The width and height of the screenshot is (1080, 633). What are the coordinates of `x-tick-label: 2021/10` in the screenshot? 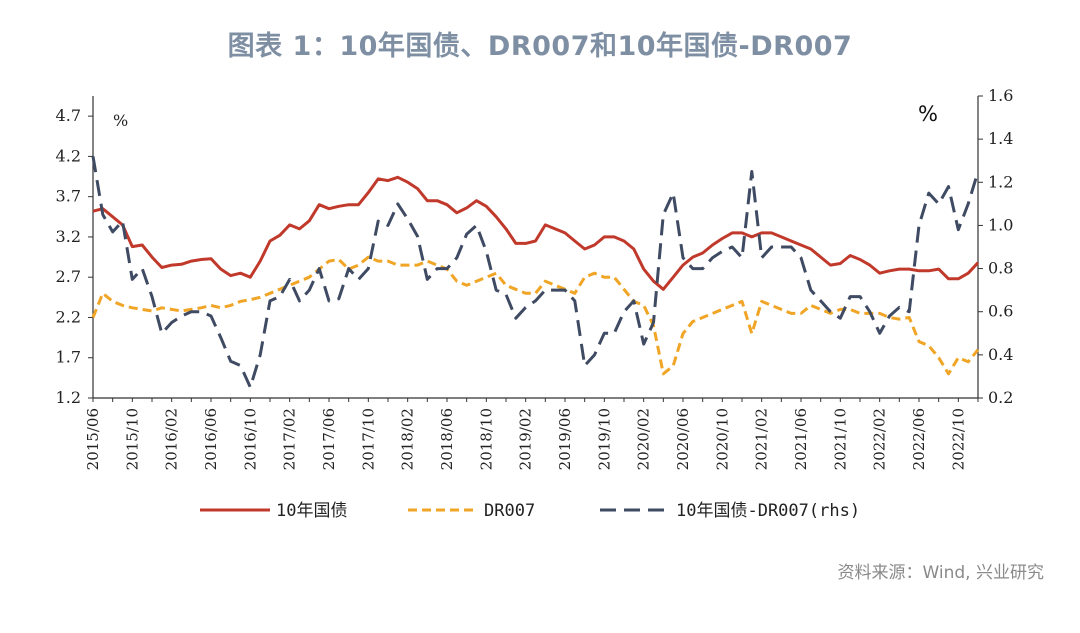 It's located at (840, 439).